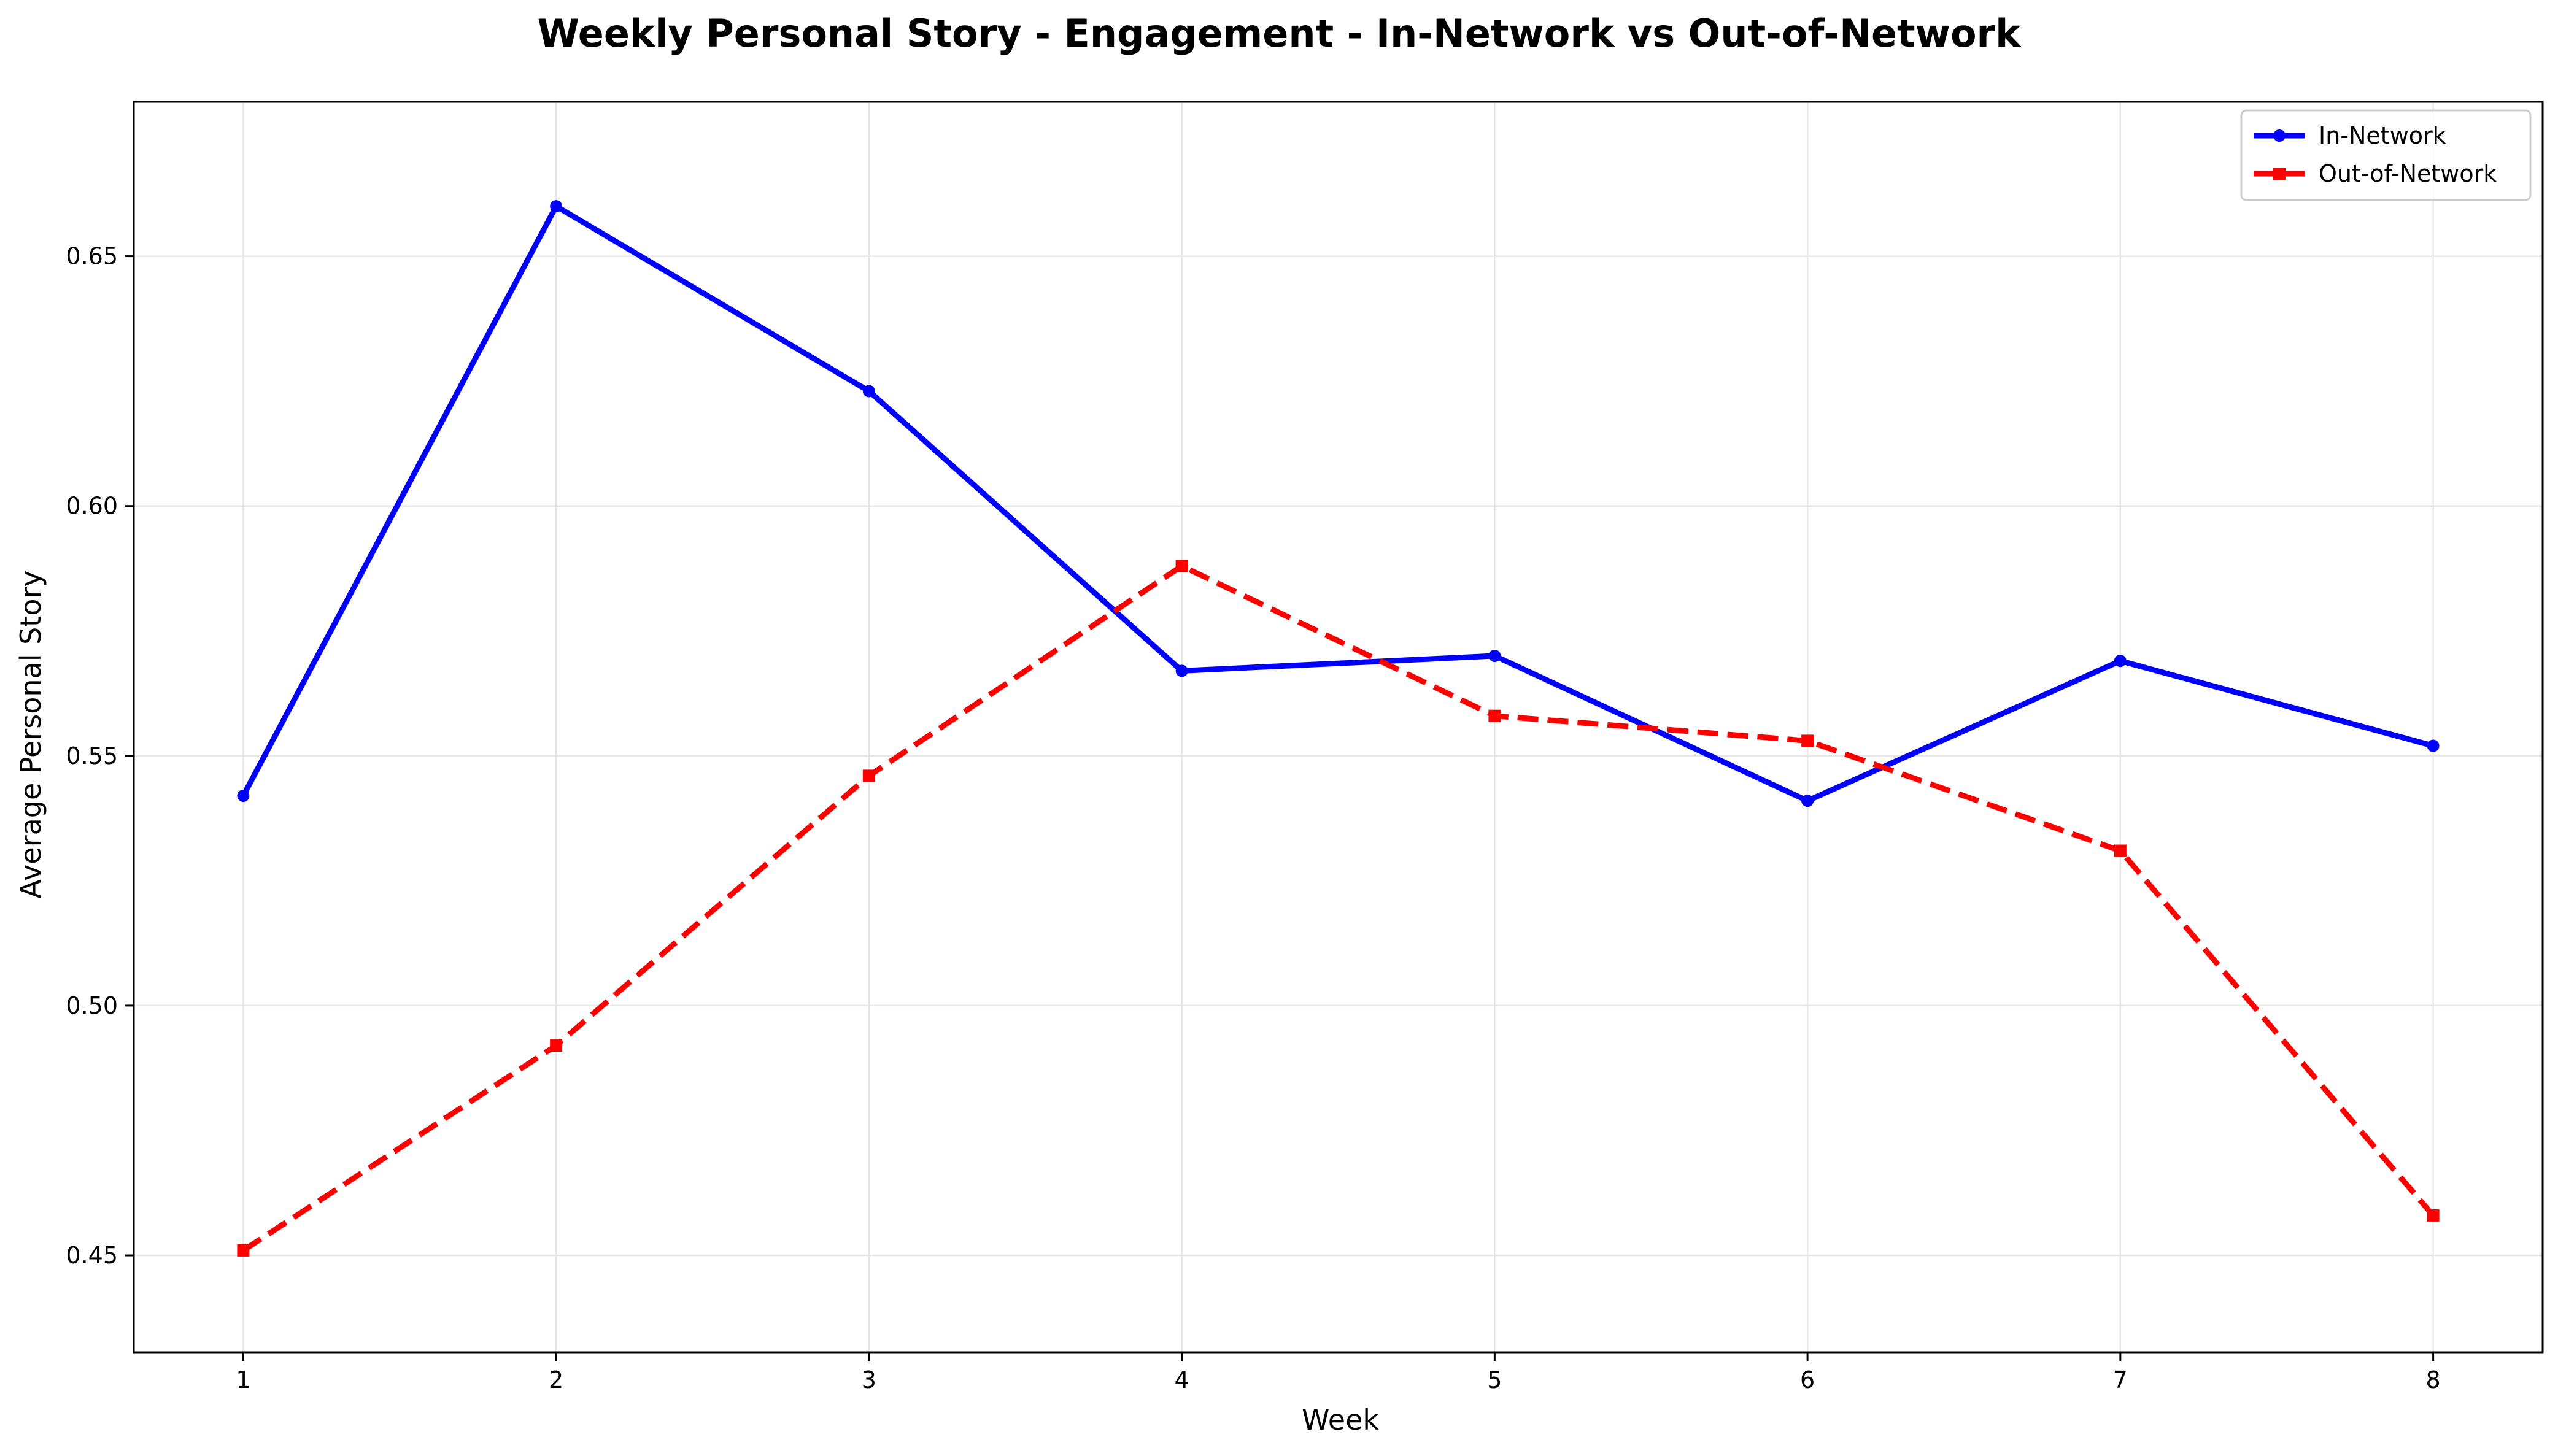 The width and height of the screenshot is (2558, 1456). Describe the element at coordinates (2382, 135) in the screenshot. I see `legend-label: In-Network` at that location.